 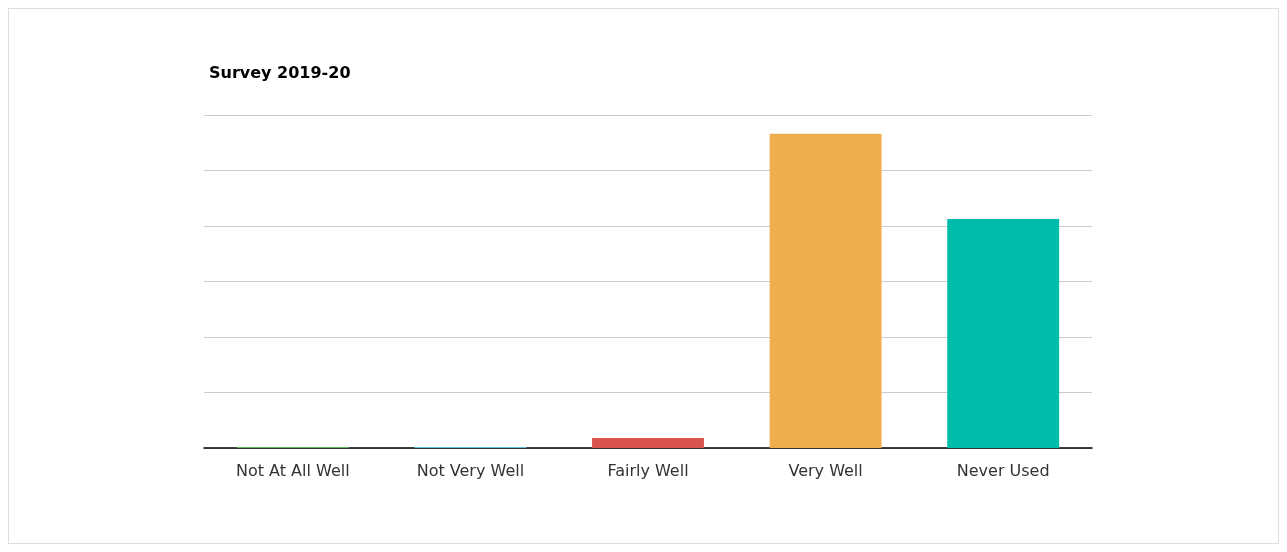 I want to click on chart-title: Survey 2019-20, so click(x=280, y=72).